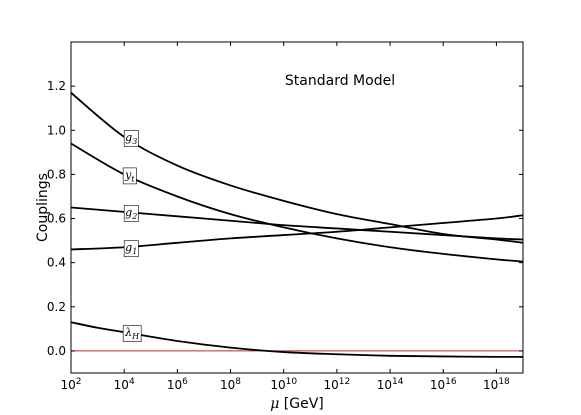  What do you see at coordinates (56, 174) in the screenshot?
I see `y-tick-label: 0.8` at bounding box center [56, 174].